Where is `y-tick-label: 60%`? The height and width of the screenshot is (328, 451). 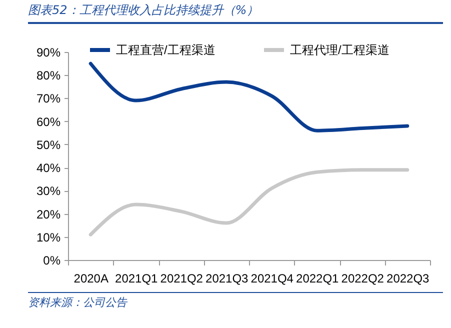 y-tick-label: 60% is located at coordinates (48, 121).